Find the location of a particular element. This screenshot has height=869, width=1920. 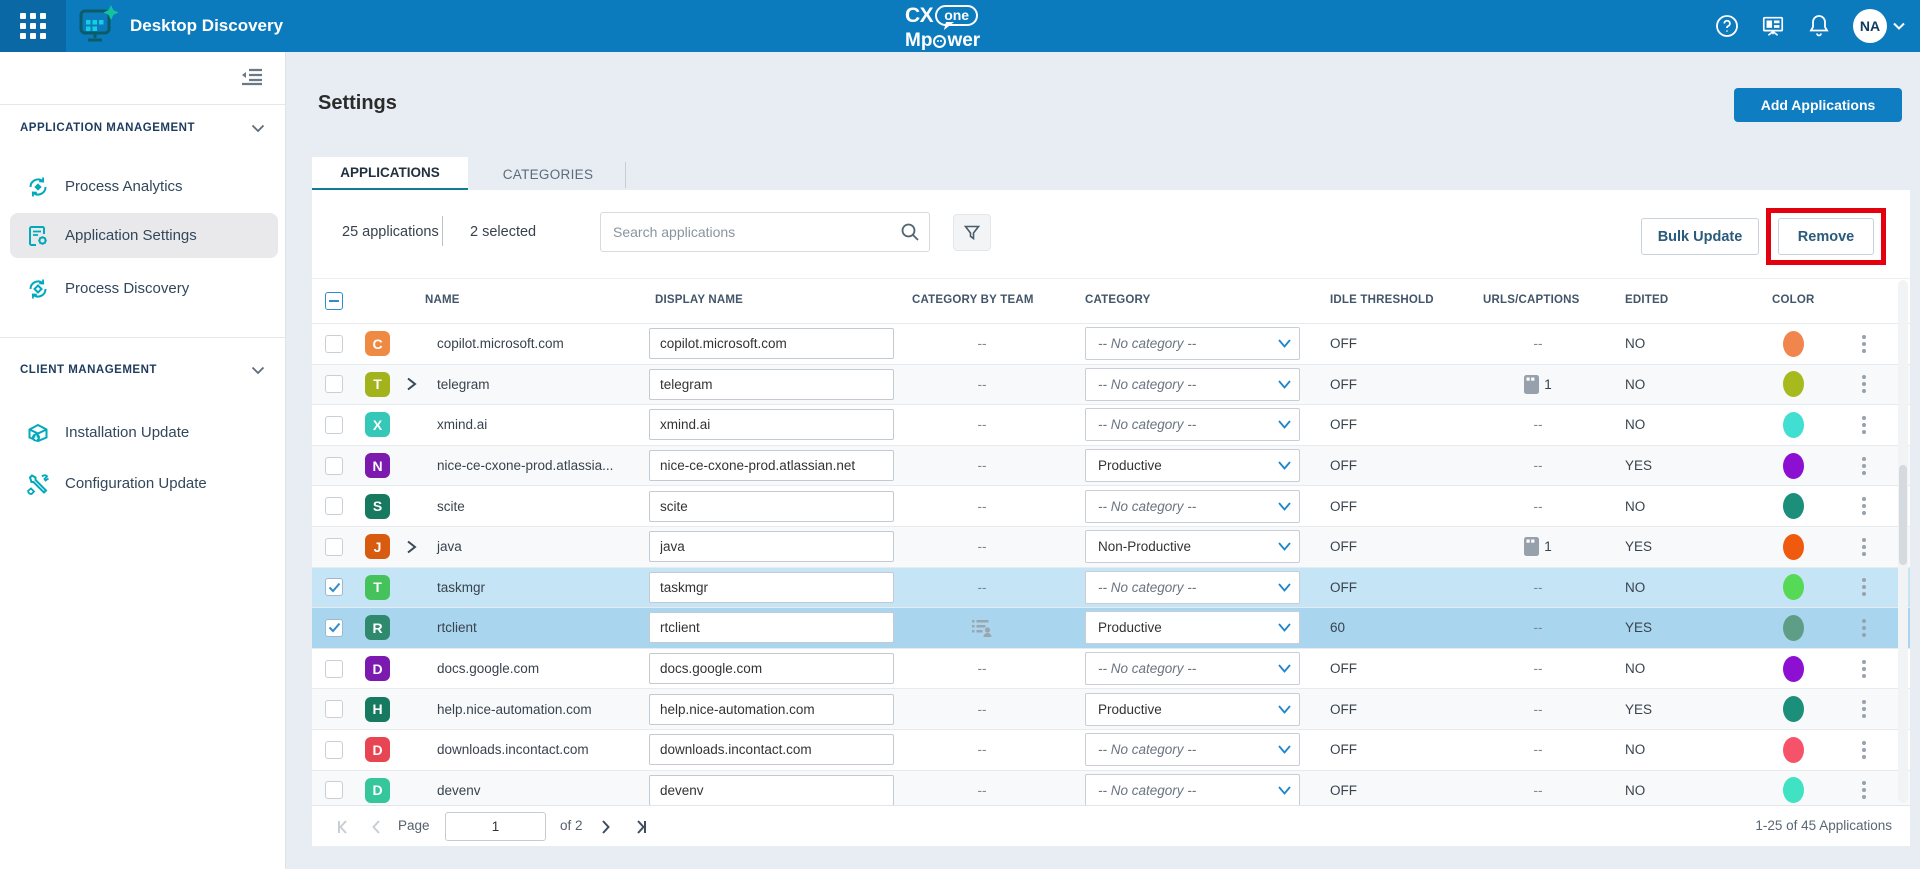

category-select: Non-Productive is located at coordinates (1192, 547).